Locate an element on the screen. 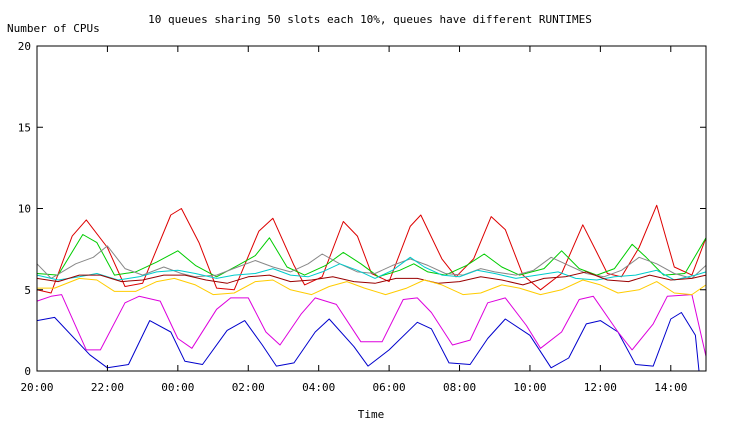 This screenshot has width=731, height=423. y-tick-label: 20 is located at coordinates (24, 46).